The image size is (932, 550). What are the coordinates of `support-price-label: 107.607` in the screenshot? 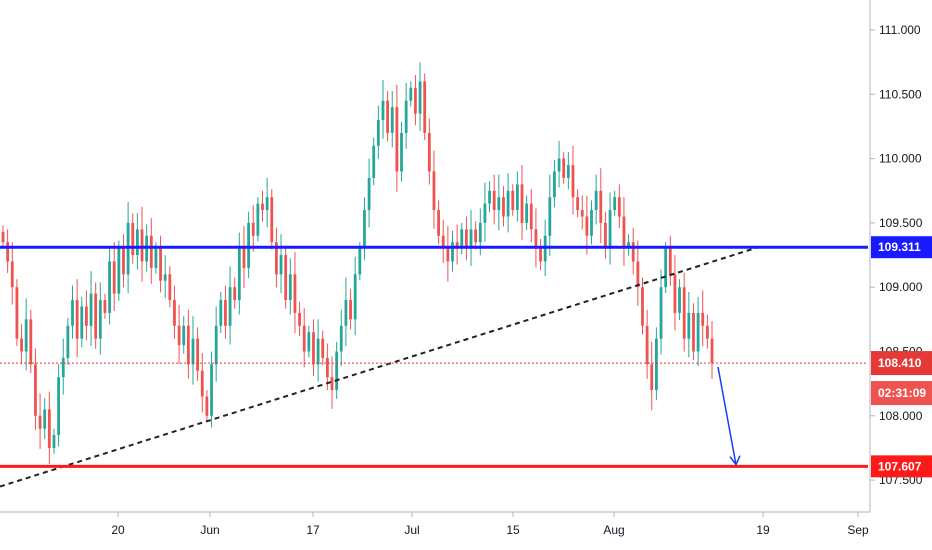 It's located at (900, 466).